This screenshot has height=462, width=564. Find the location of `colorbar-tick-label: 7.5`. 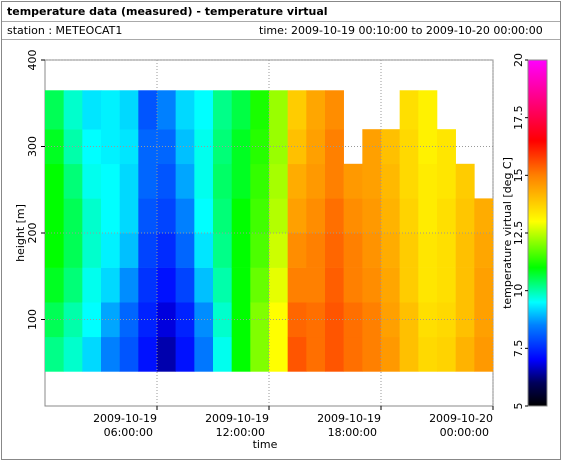

colorbar-tick-label: 7.5 is located at coordinates (518, 349).